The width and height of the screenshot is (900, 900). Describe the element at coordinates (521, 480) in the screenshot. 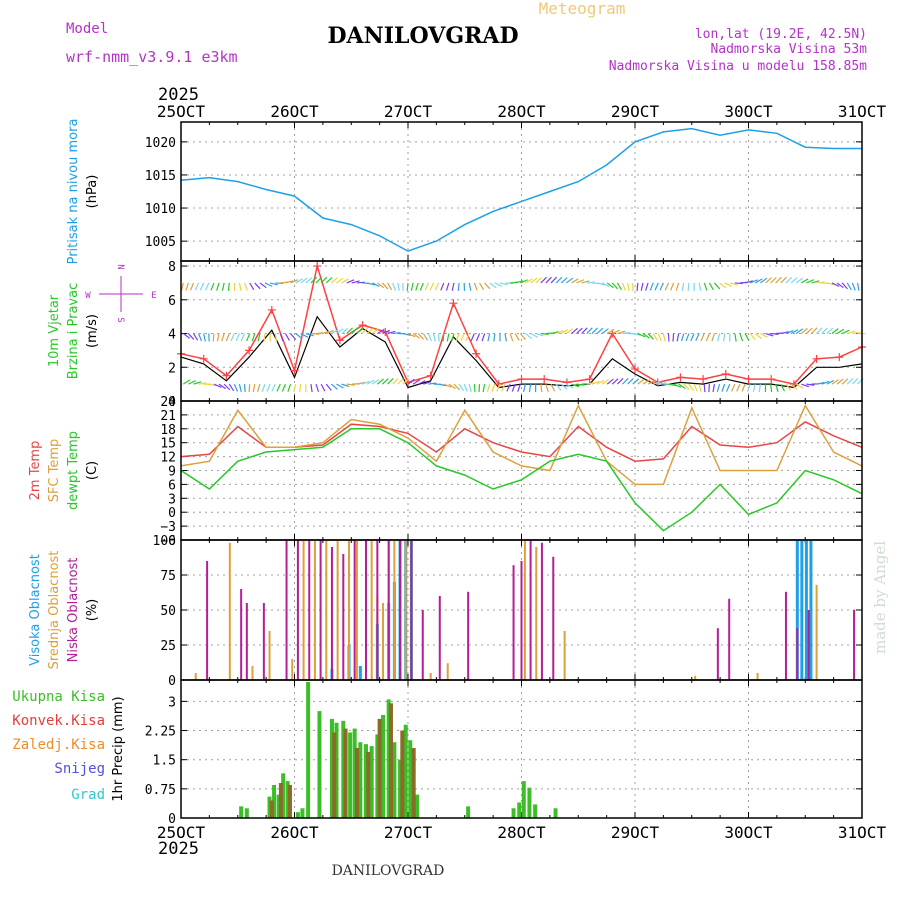

I see `line-dewpt-temp` at that location.